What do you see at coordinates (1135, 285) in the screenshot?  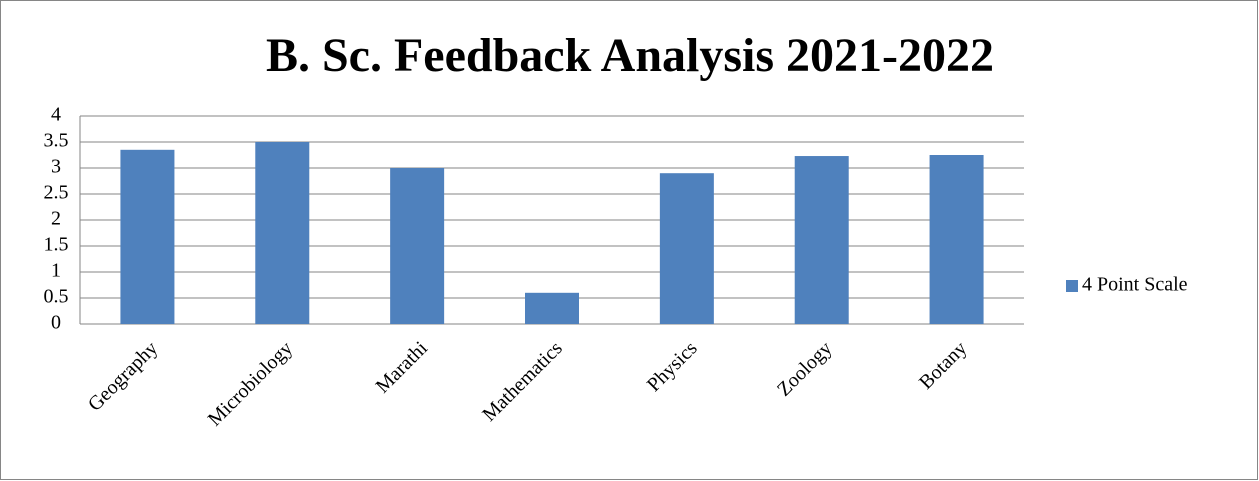 I see `legend-label: 4 Point Scale` at bounding box center [1135, 285].